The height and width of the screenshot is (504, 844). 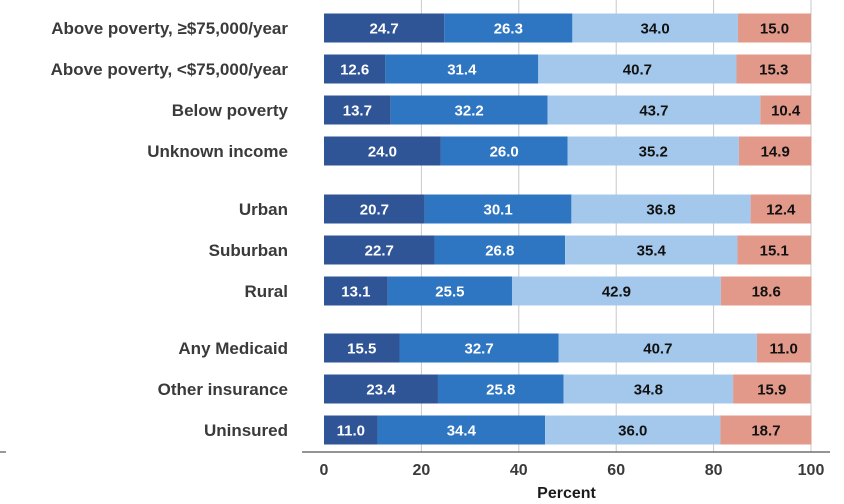 What do you see at coordinates (379, 251) in the screenshot?
I see `data-label-5-0: 22.7` at bounding box center [379, 251].